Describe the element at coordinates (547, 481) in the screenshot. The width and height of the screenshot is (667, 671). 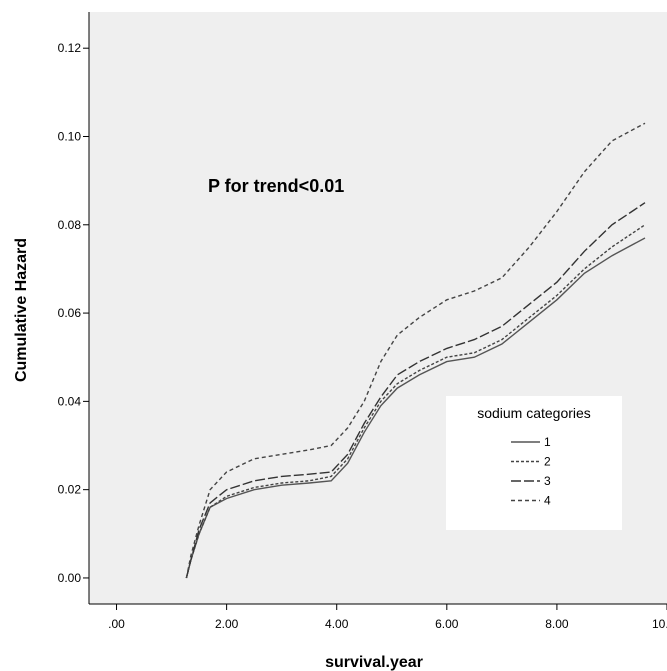
I see `legend-label-3: 3` at that location.